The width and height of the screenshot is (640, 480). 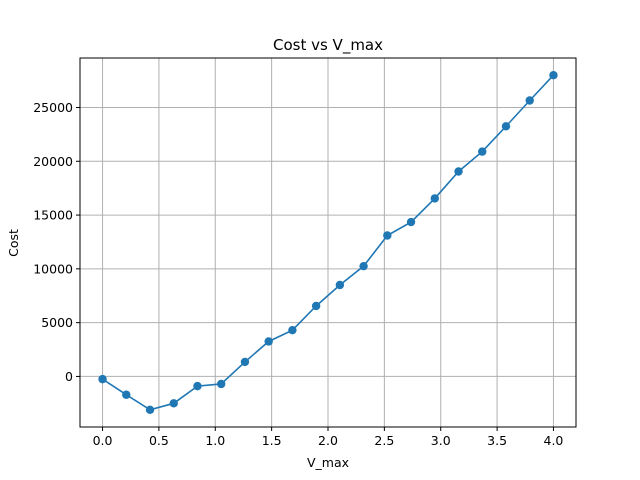 What do you see at coordinates (69, 376) in the screenshot?
I see `y-tick-label: 0` at bounding box center [69, 376].